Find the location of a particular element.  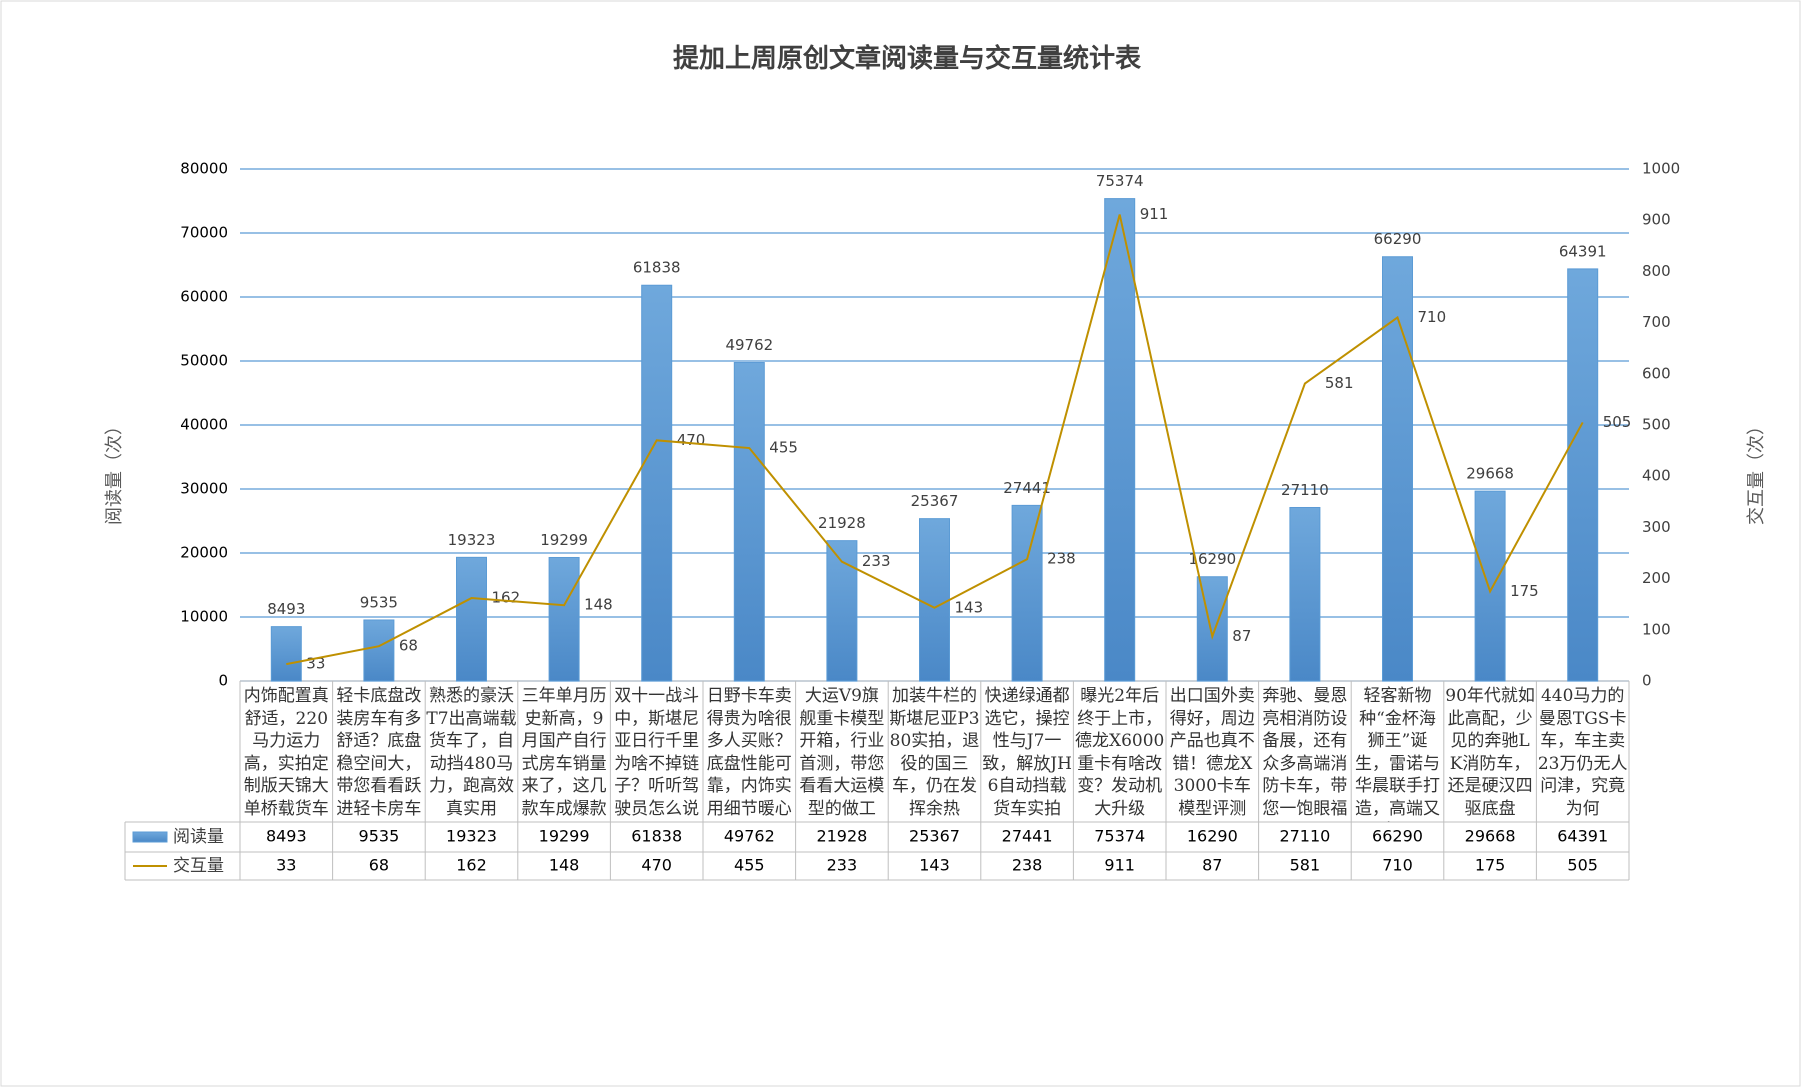

bar-value-label: 66290 is located at coordinates (1398, 239).